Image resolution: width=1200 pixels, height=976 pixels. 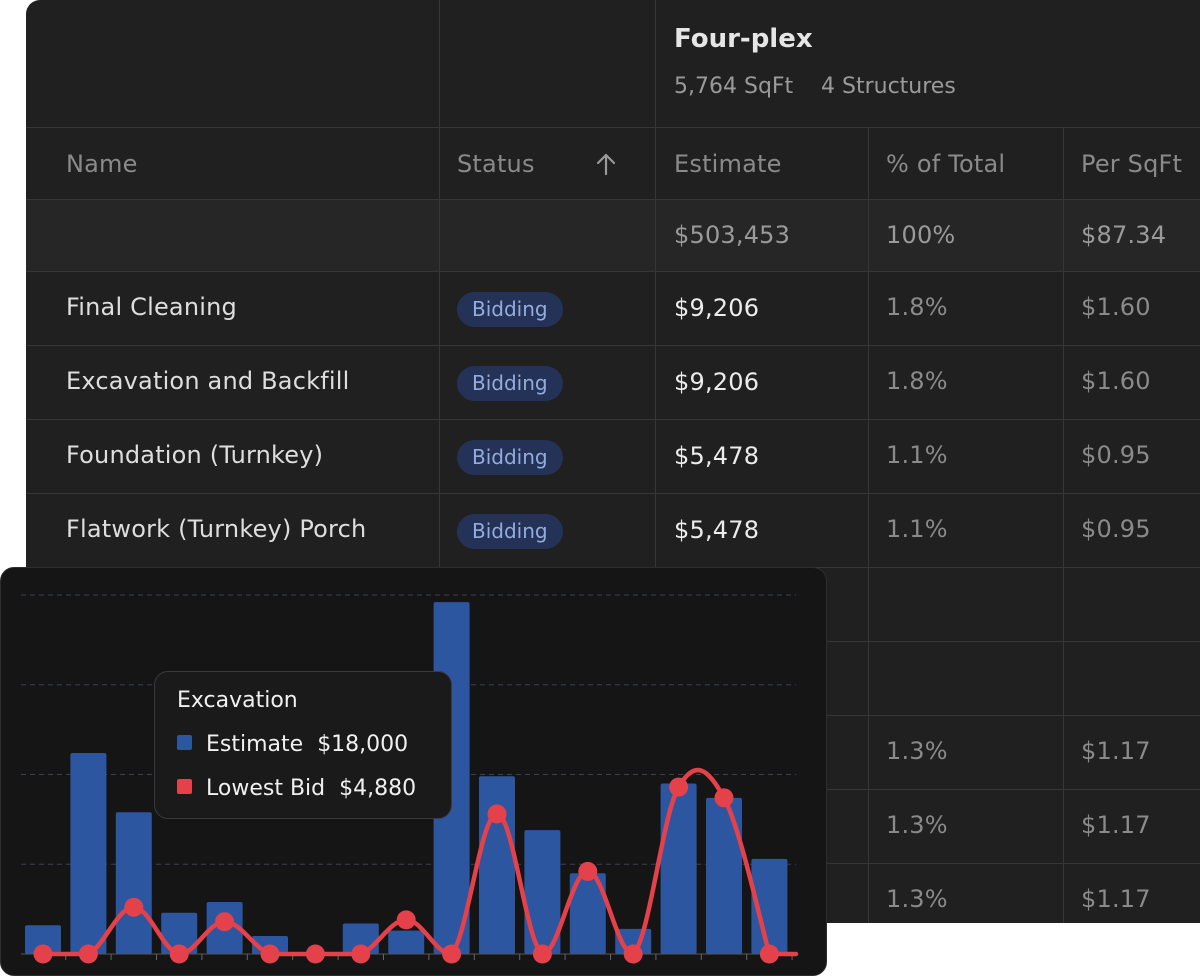 What do you see at coordinates (1124, 235) in the screenshot?
I see `totals-per-sqft: $87.34` at bounding box center [1124, 235].